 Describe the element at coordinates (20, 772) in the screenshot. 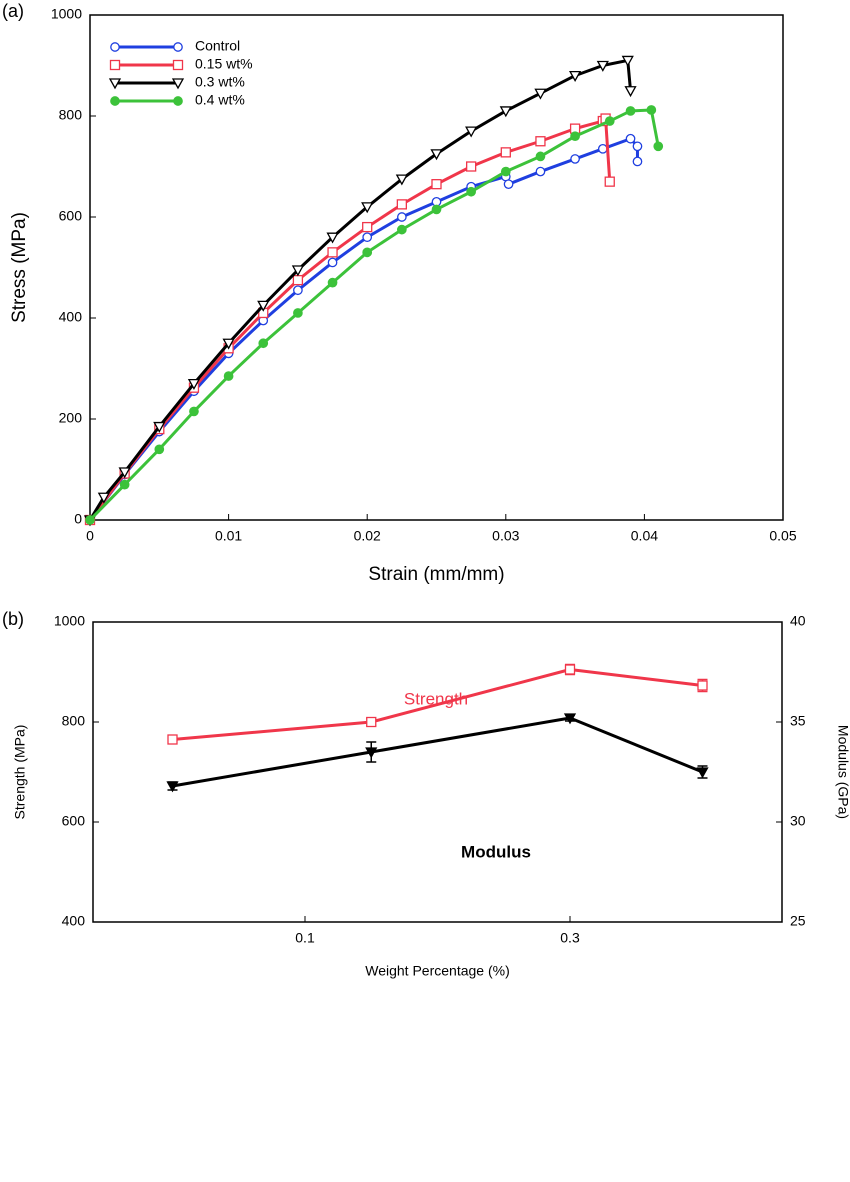

I see `y-axis-label: Strength (MPa)` at that location.